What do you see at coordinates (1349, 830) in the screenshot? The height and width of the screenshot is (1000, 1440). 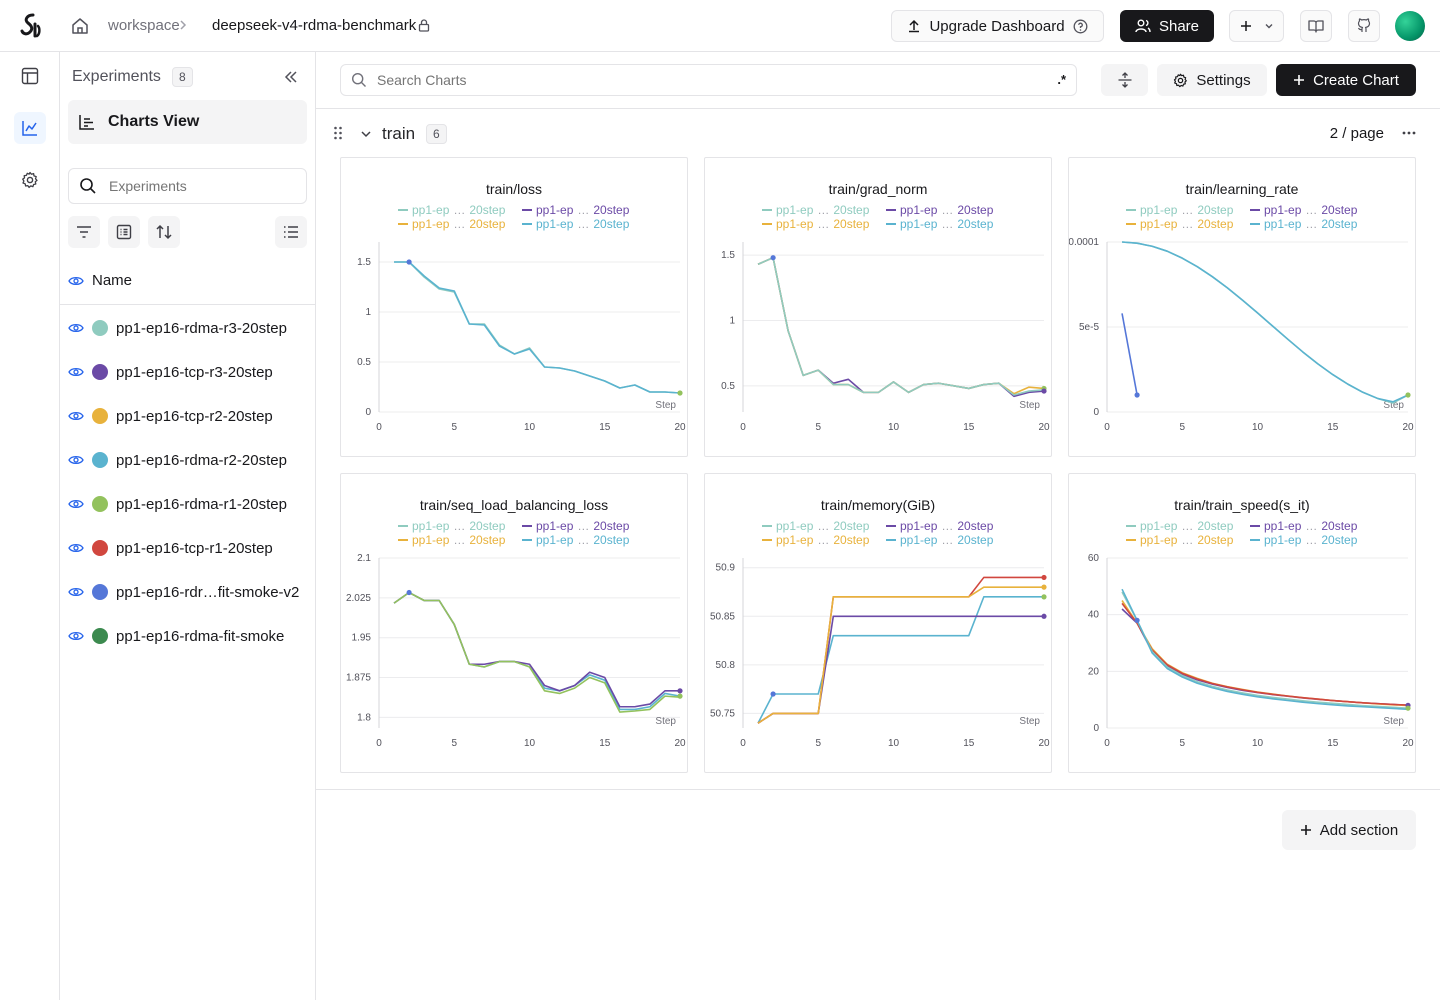 I see `add-section-button: Add section` at bounding box center [1349, 830].